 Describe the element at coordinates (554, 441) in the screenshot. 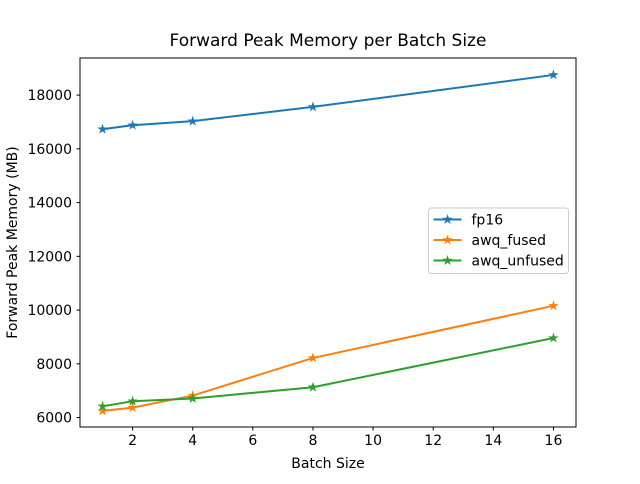

I see `x-tick-label: 16` at that location.